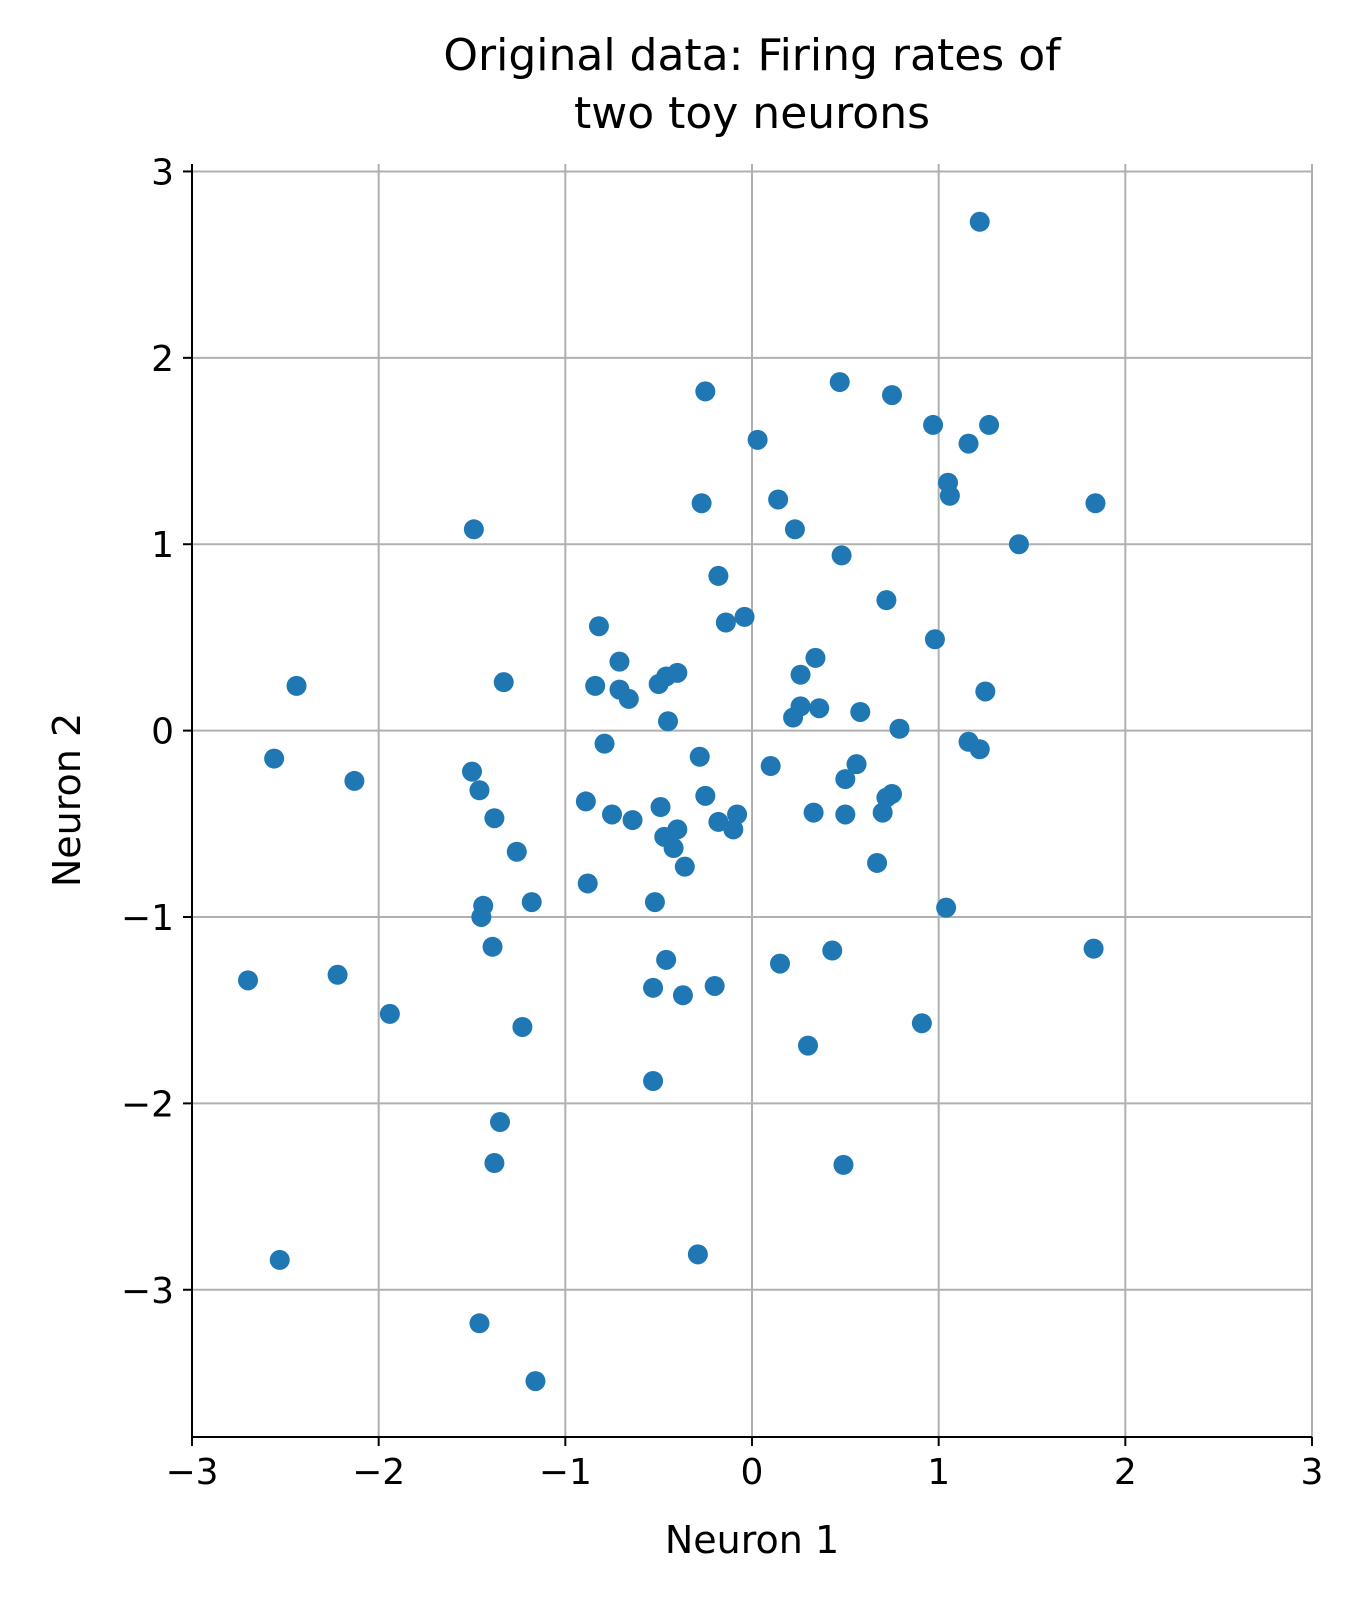 The image size is (1371, 1600). Describe the element at coordinates (752, 55) in the screenshot. I see `chart-title: Original data: Firing rates of` at that location.